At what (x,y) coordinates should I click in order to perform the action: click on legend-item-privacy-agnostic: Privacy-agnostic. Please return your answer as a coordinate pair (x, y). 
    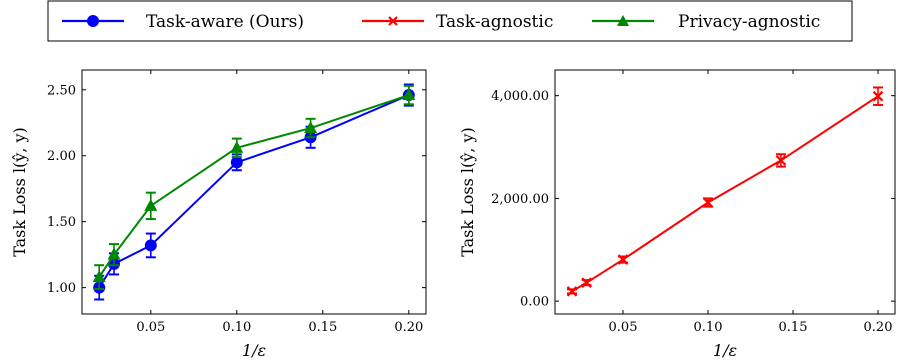
    Looking at the image, I should click on (706, 22).